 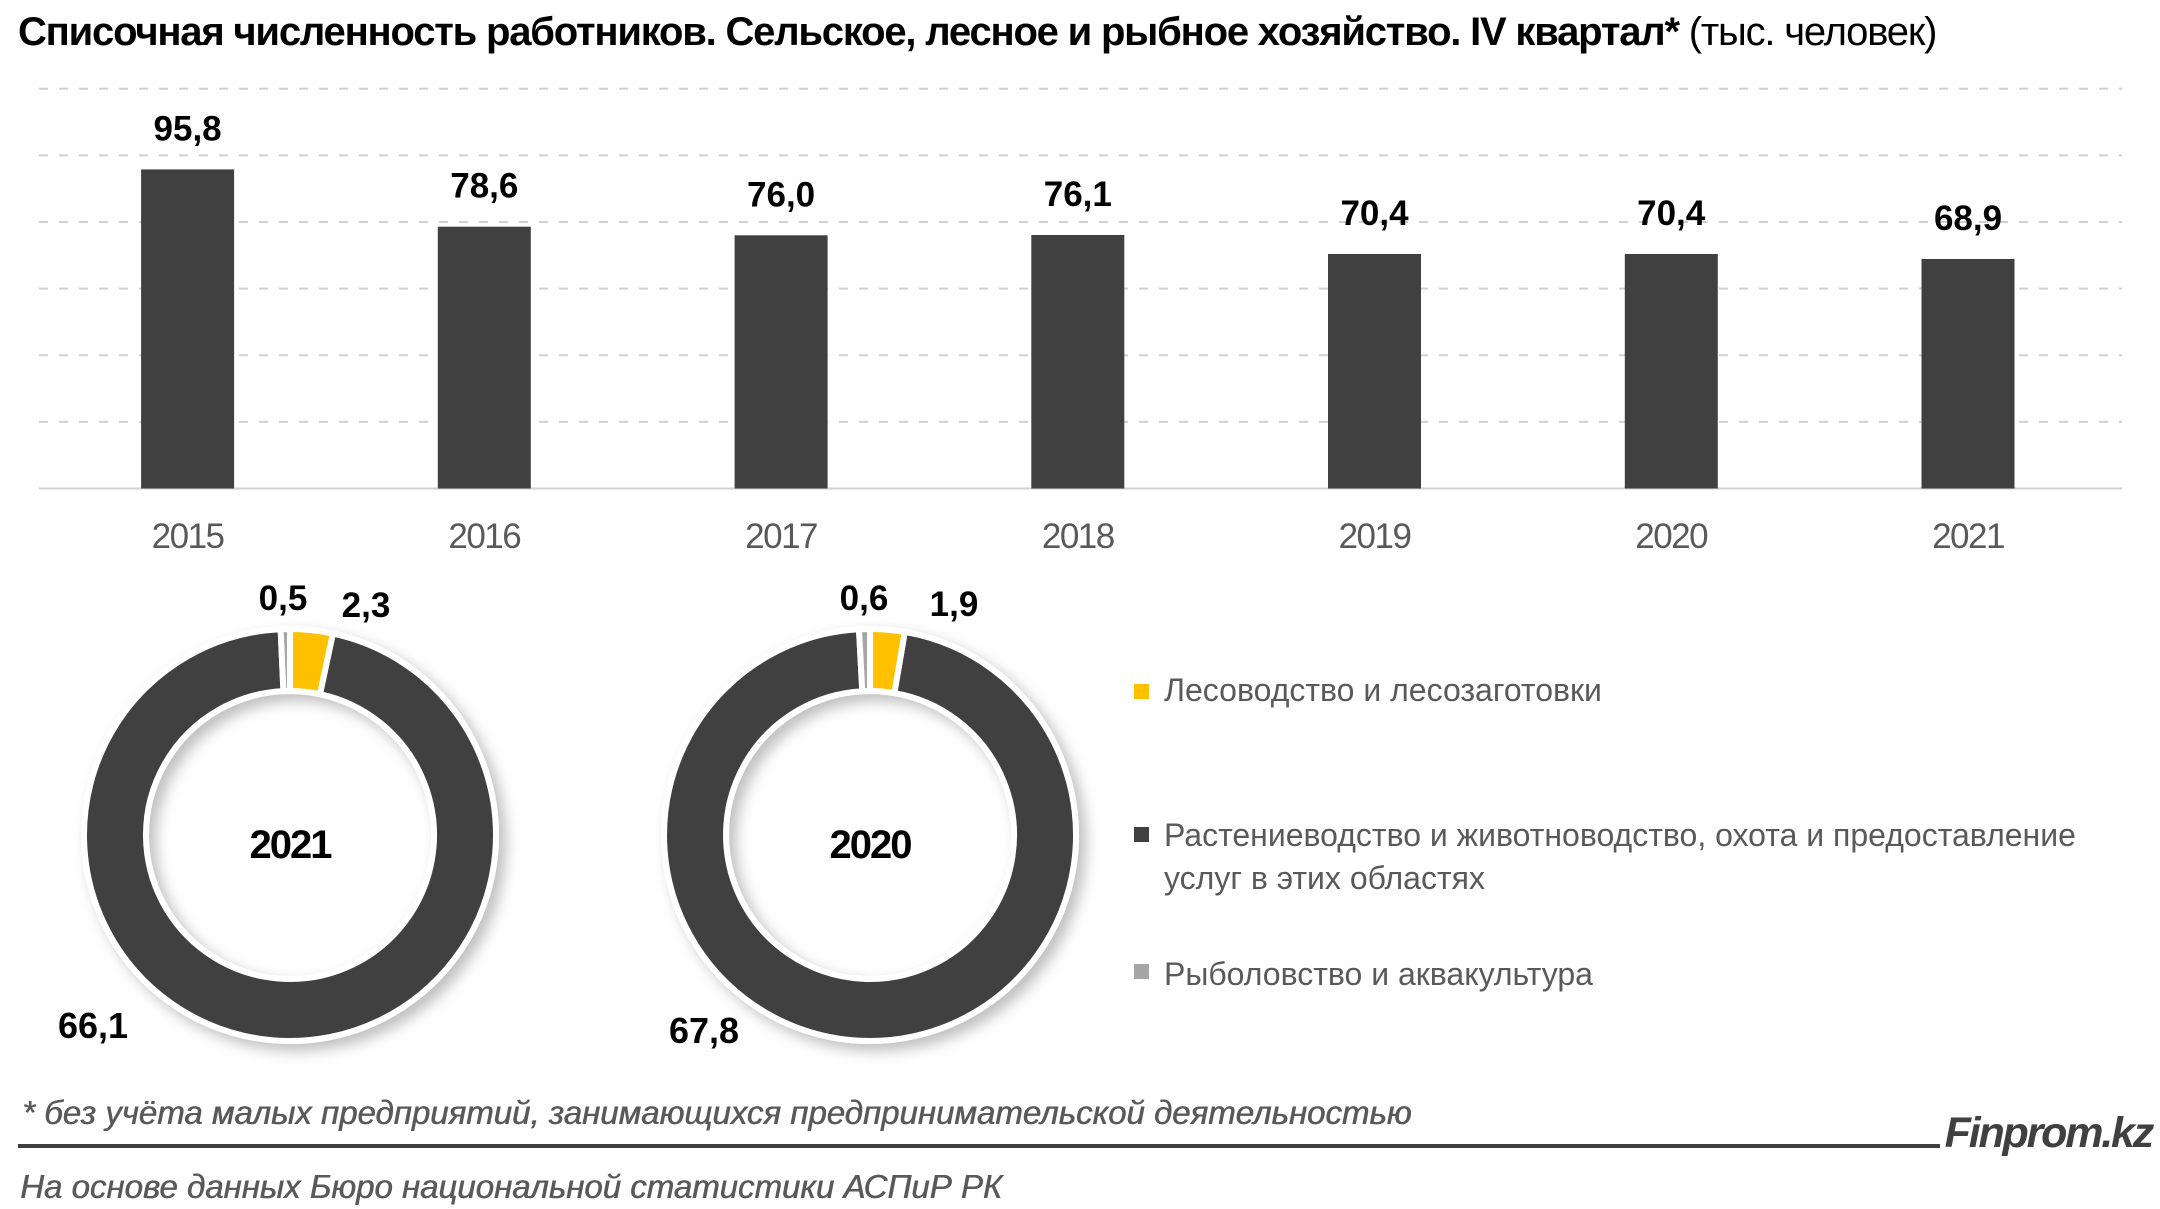 What do you see at coordinates (484, 536) in the screenshot?
I see `svg-text: 2016` at bounding box center [484, 536].